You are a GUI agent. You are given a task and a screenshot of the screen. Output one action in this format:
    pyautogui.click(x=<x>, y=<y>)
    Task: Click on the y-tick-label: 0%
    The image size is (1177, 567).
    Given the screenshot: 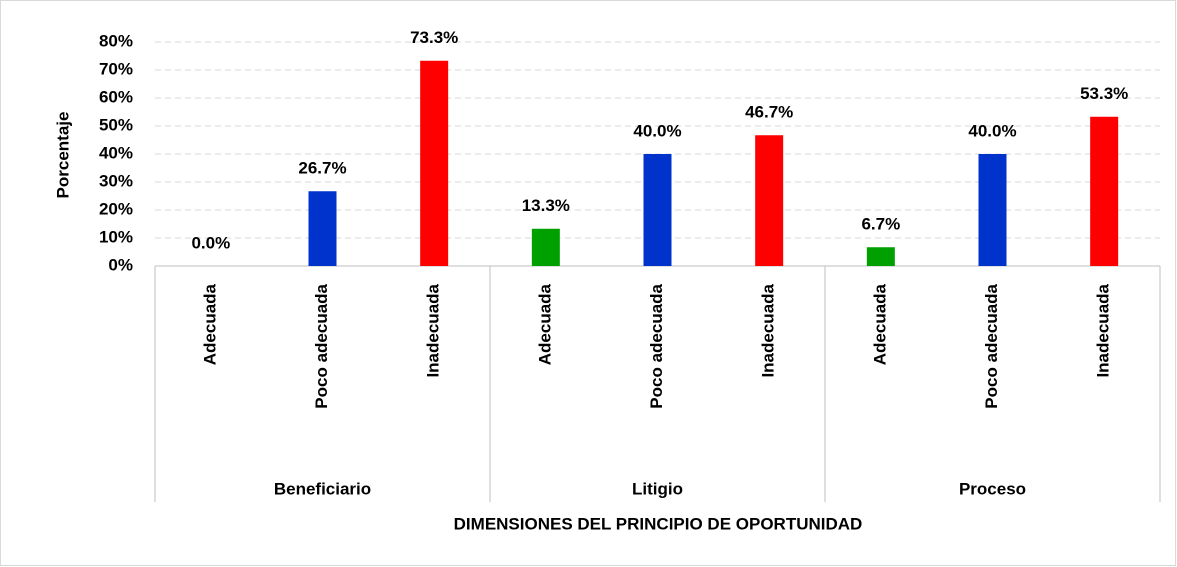 What is the action you would take?
    pyautogui.click(x=120, y=264)
    